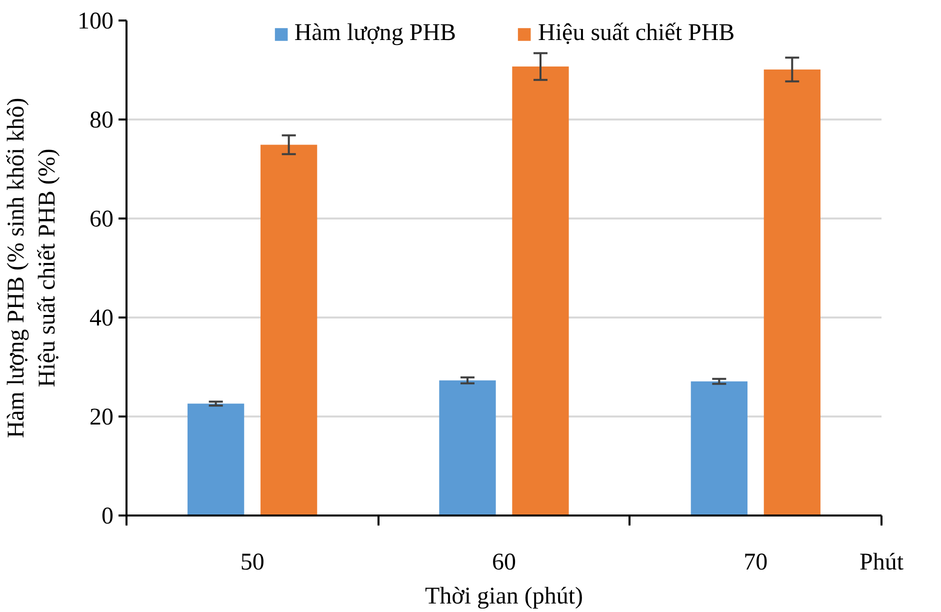  What do you see at coordinates (881, 563) in the screenshot?
I see `text: Phút` at bounding box center [881, 563].